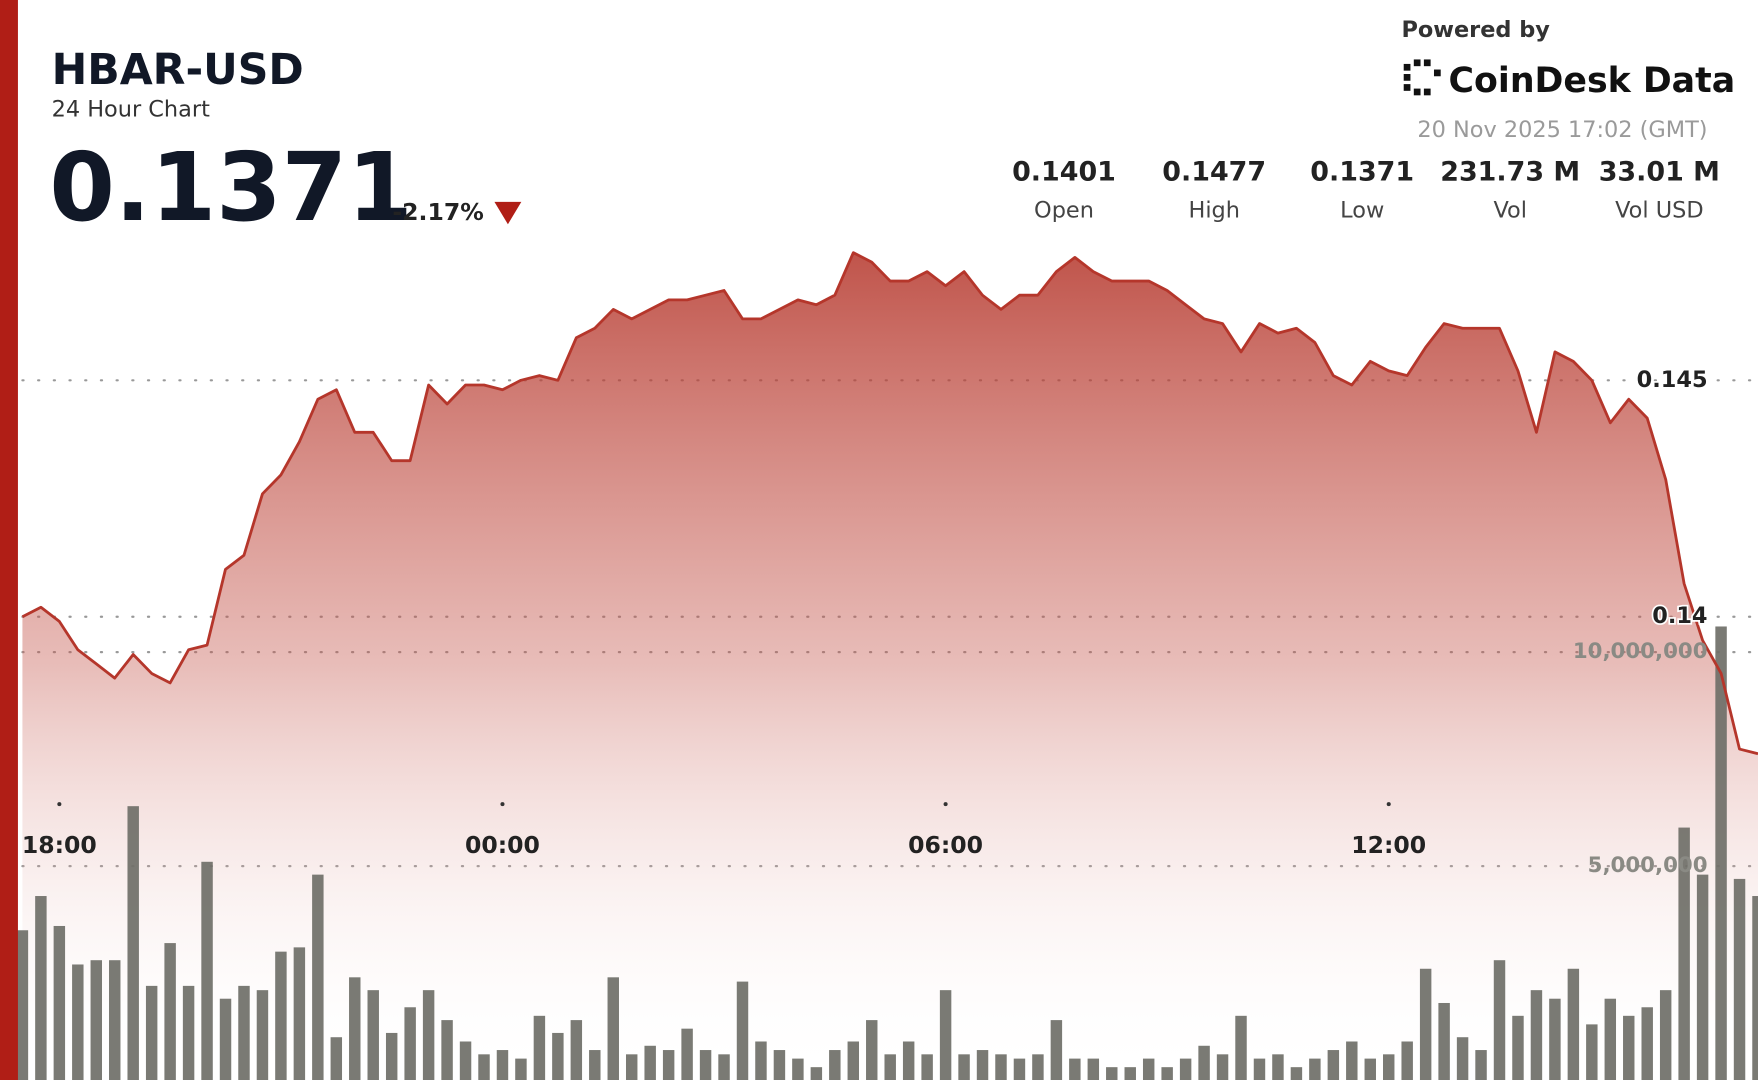  What do you see at coordinates (1648, 865) in the screenshot?
I see `volume-tick-label: 5,000,000` at bounding box center [1648, 865].